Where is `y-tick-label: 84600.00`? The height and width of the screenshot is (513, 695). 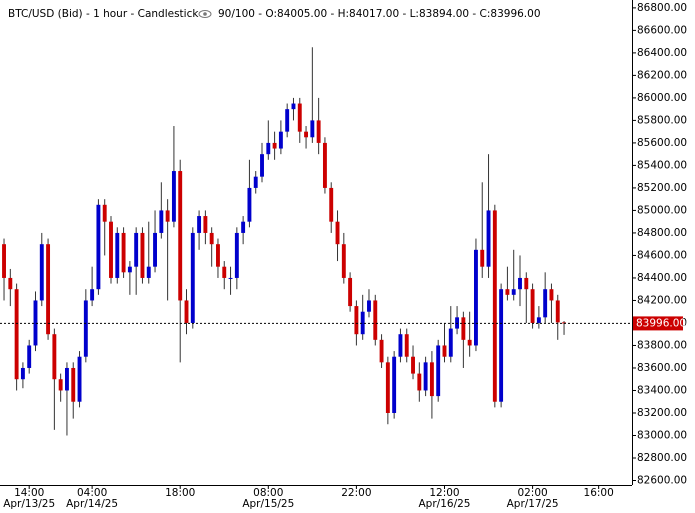 y-tick-label: 84600.00 is located at coordinates (662, 255).